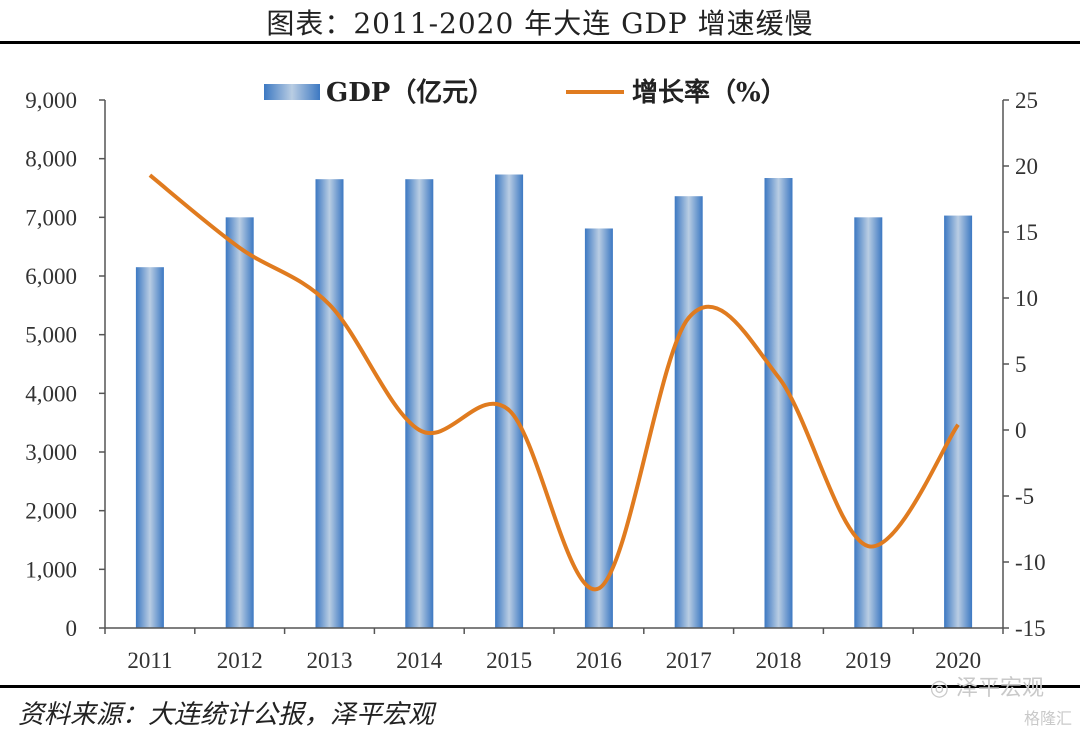 Image resolution: width=1080 pixels, height=732 pixels. Describe the element at coordinates (72, 628) in the screenshot. I see `y-left-tick-label: 0` at that location.